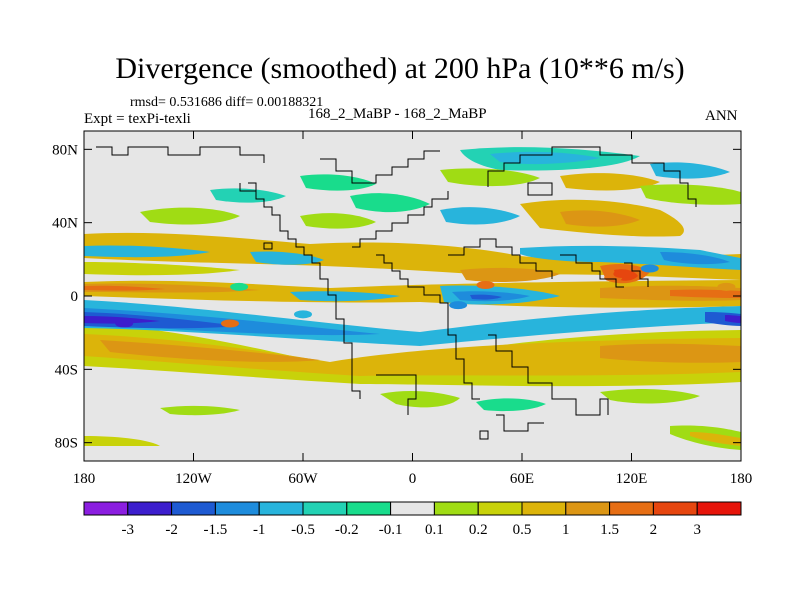 The image size is (800, 600). Describe the element at coordinates (259, 530) in the screenshot. I see `colorbar-label: -1` at that location.